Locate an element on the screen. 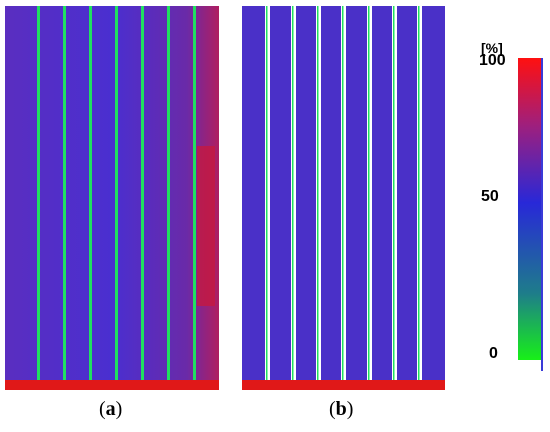 The width and height of the screenshot is (550, 432). scale-label-0: 0 is located at coordinates (493, 353).